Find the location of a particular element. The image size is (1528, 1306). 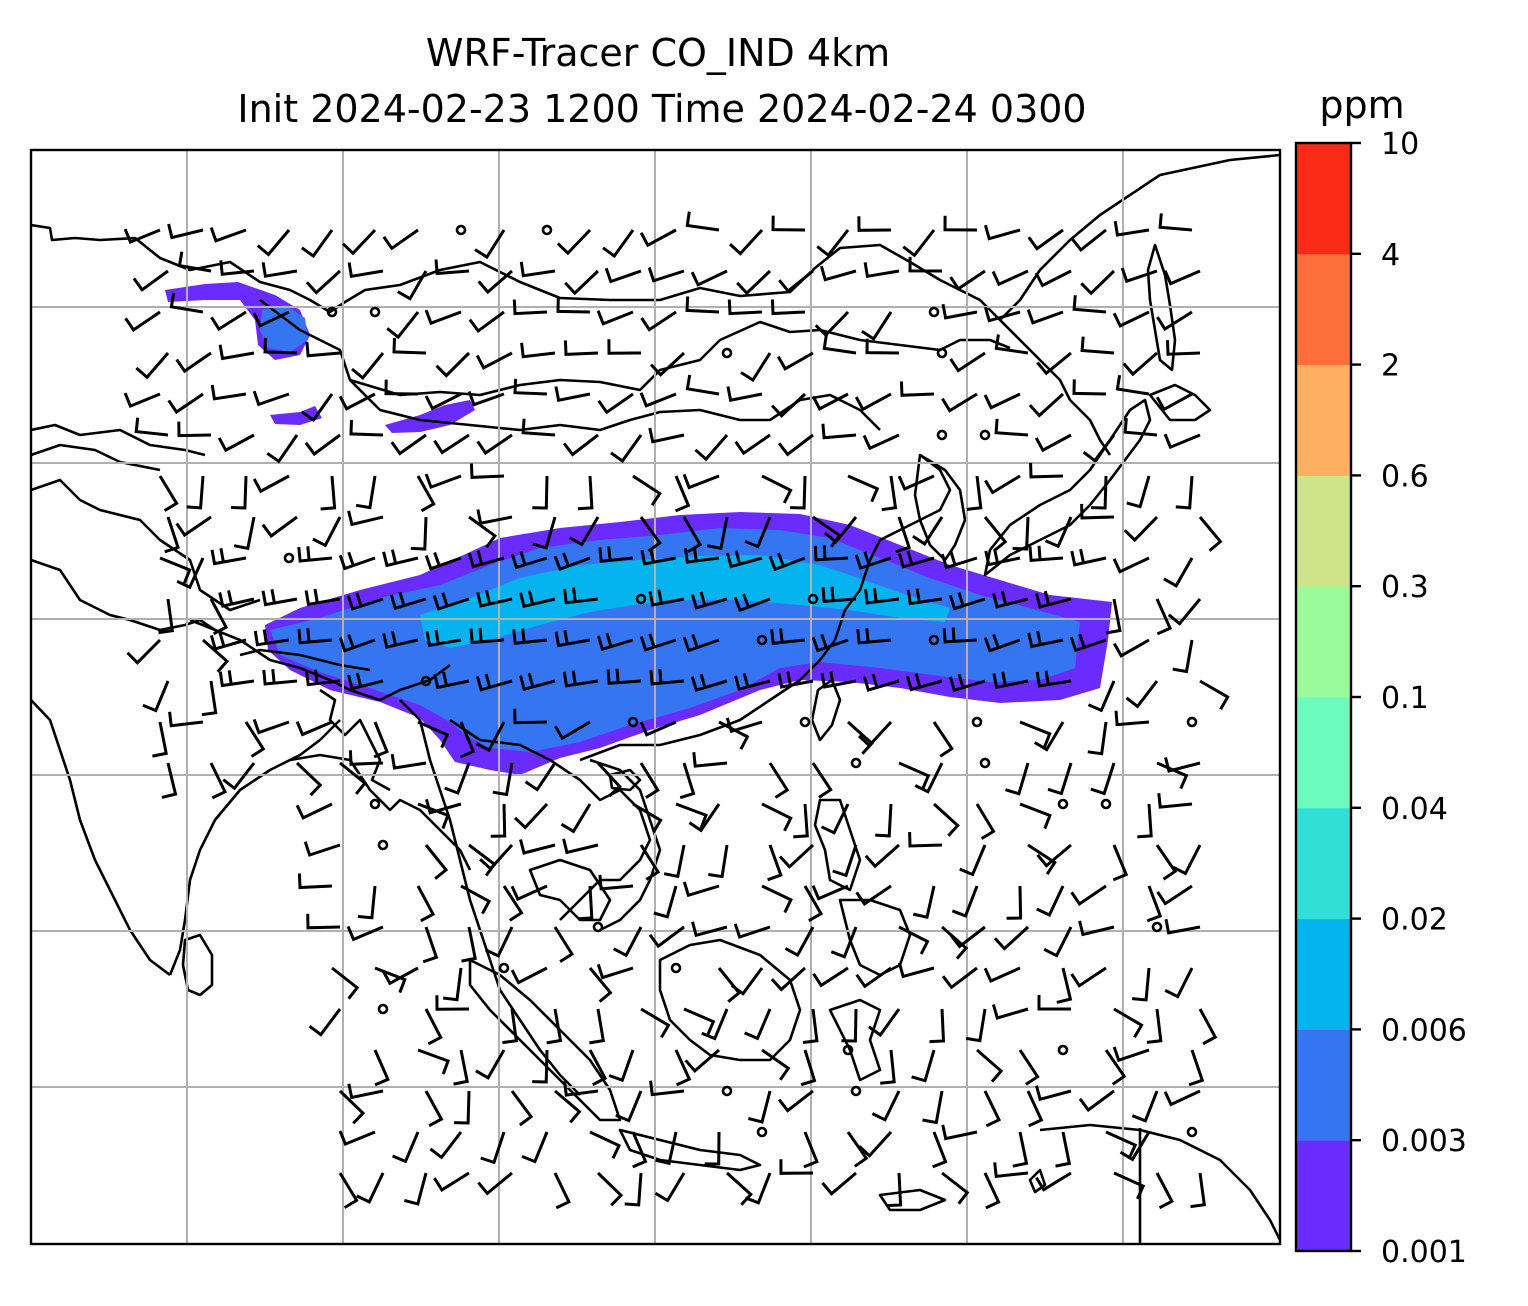

coast-myanmar is located at coordinates (445, 830).